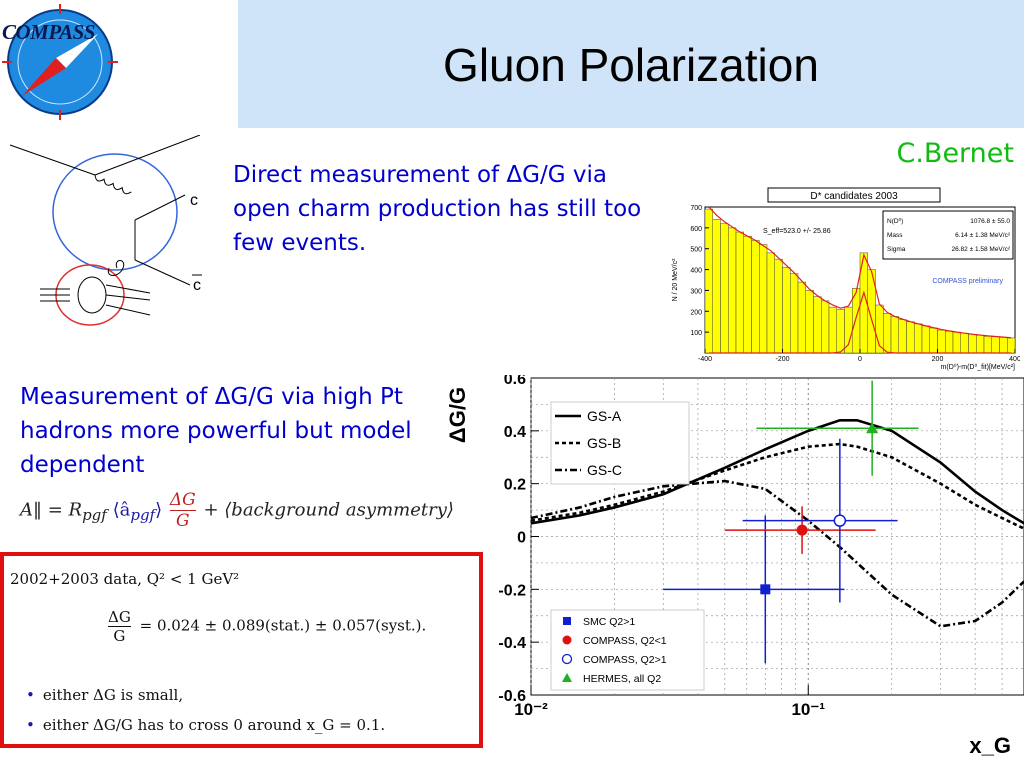 The image size is (1024, 768). What do you see at coordinates (515, 381) in the screenshot?
I see `dg-ytick-label: 0.6` at bounding box center [515, 381].